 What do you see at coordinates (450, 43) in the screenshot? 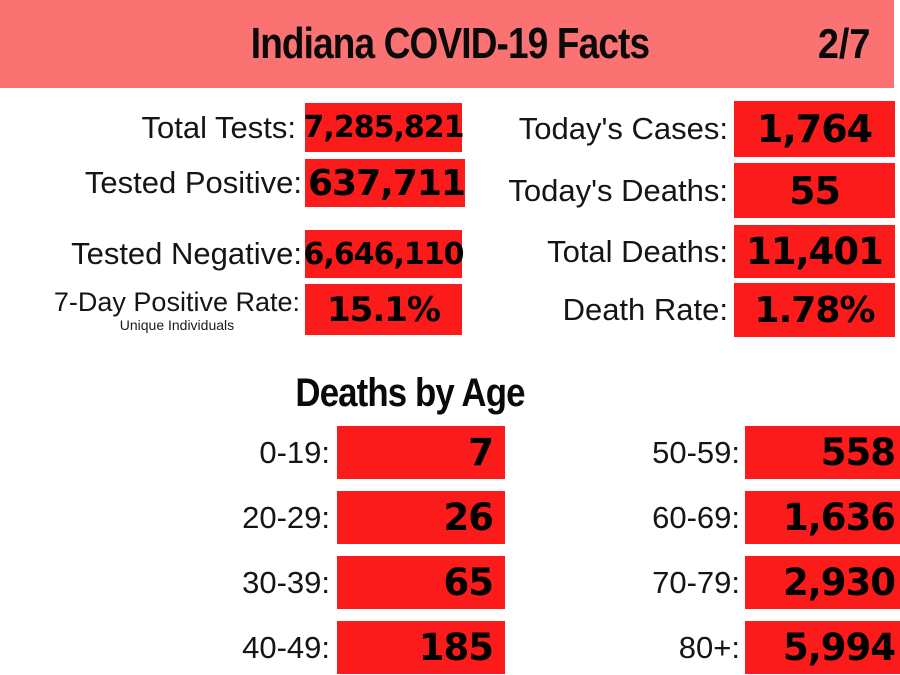
I see `page-title: Indiana COVID-19 Facts` at bounding box center [450, 43].